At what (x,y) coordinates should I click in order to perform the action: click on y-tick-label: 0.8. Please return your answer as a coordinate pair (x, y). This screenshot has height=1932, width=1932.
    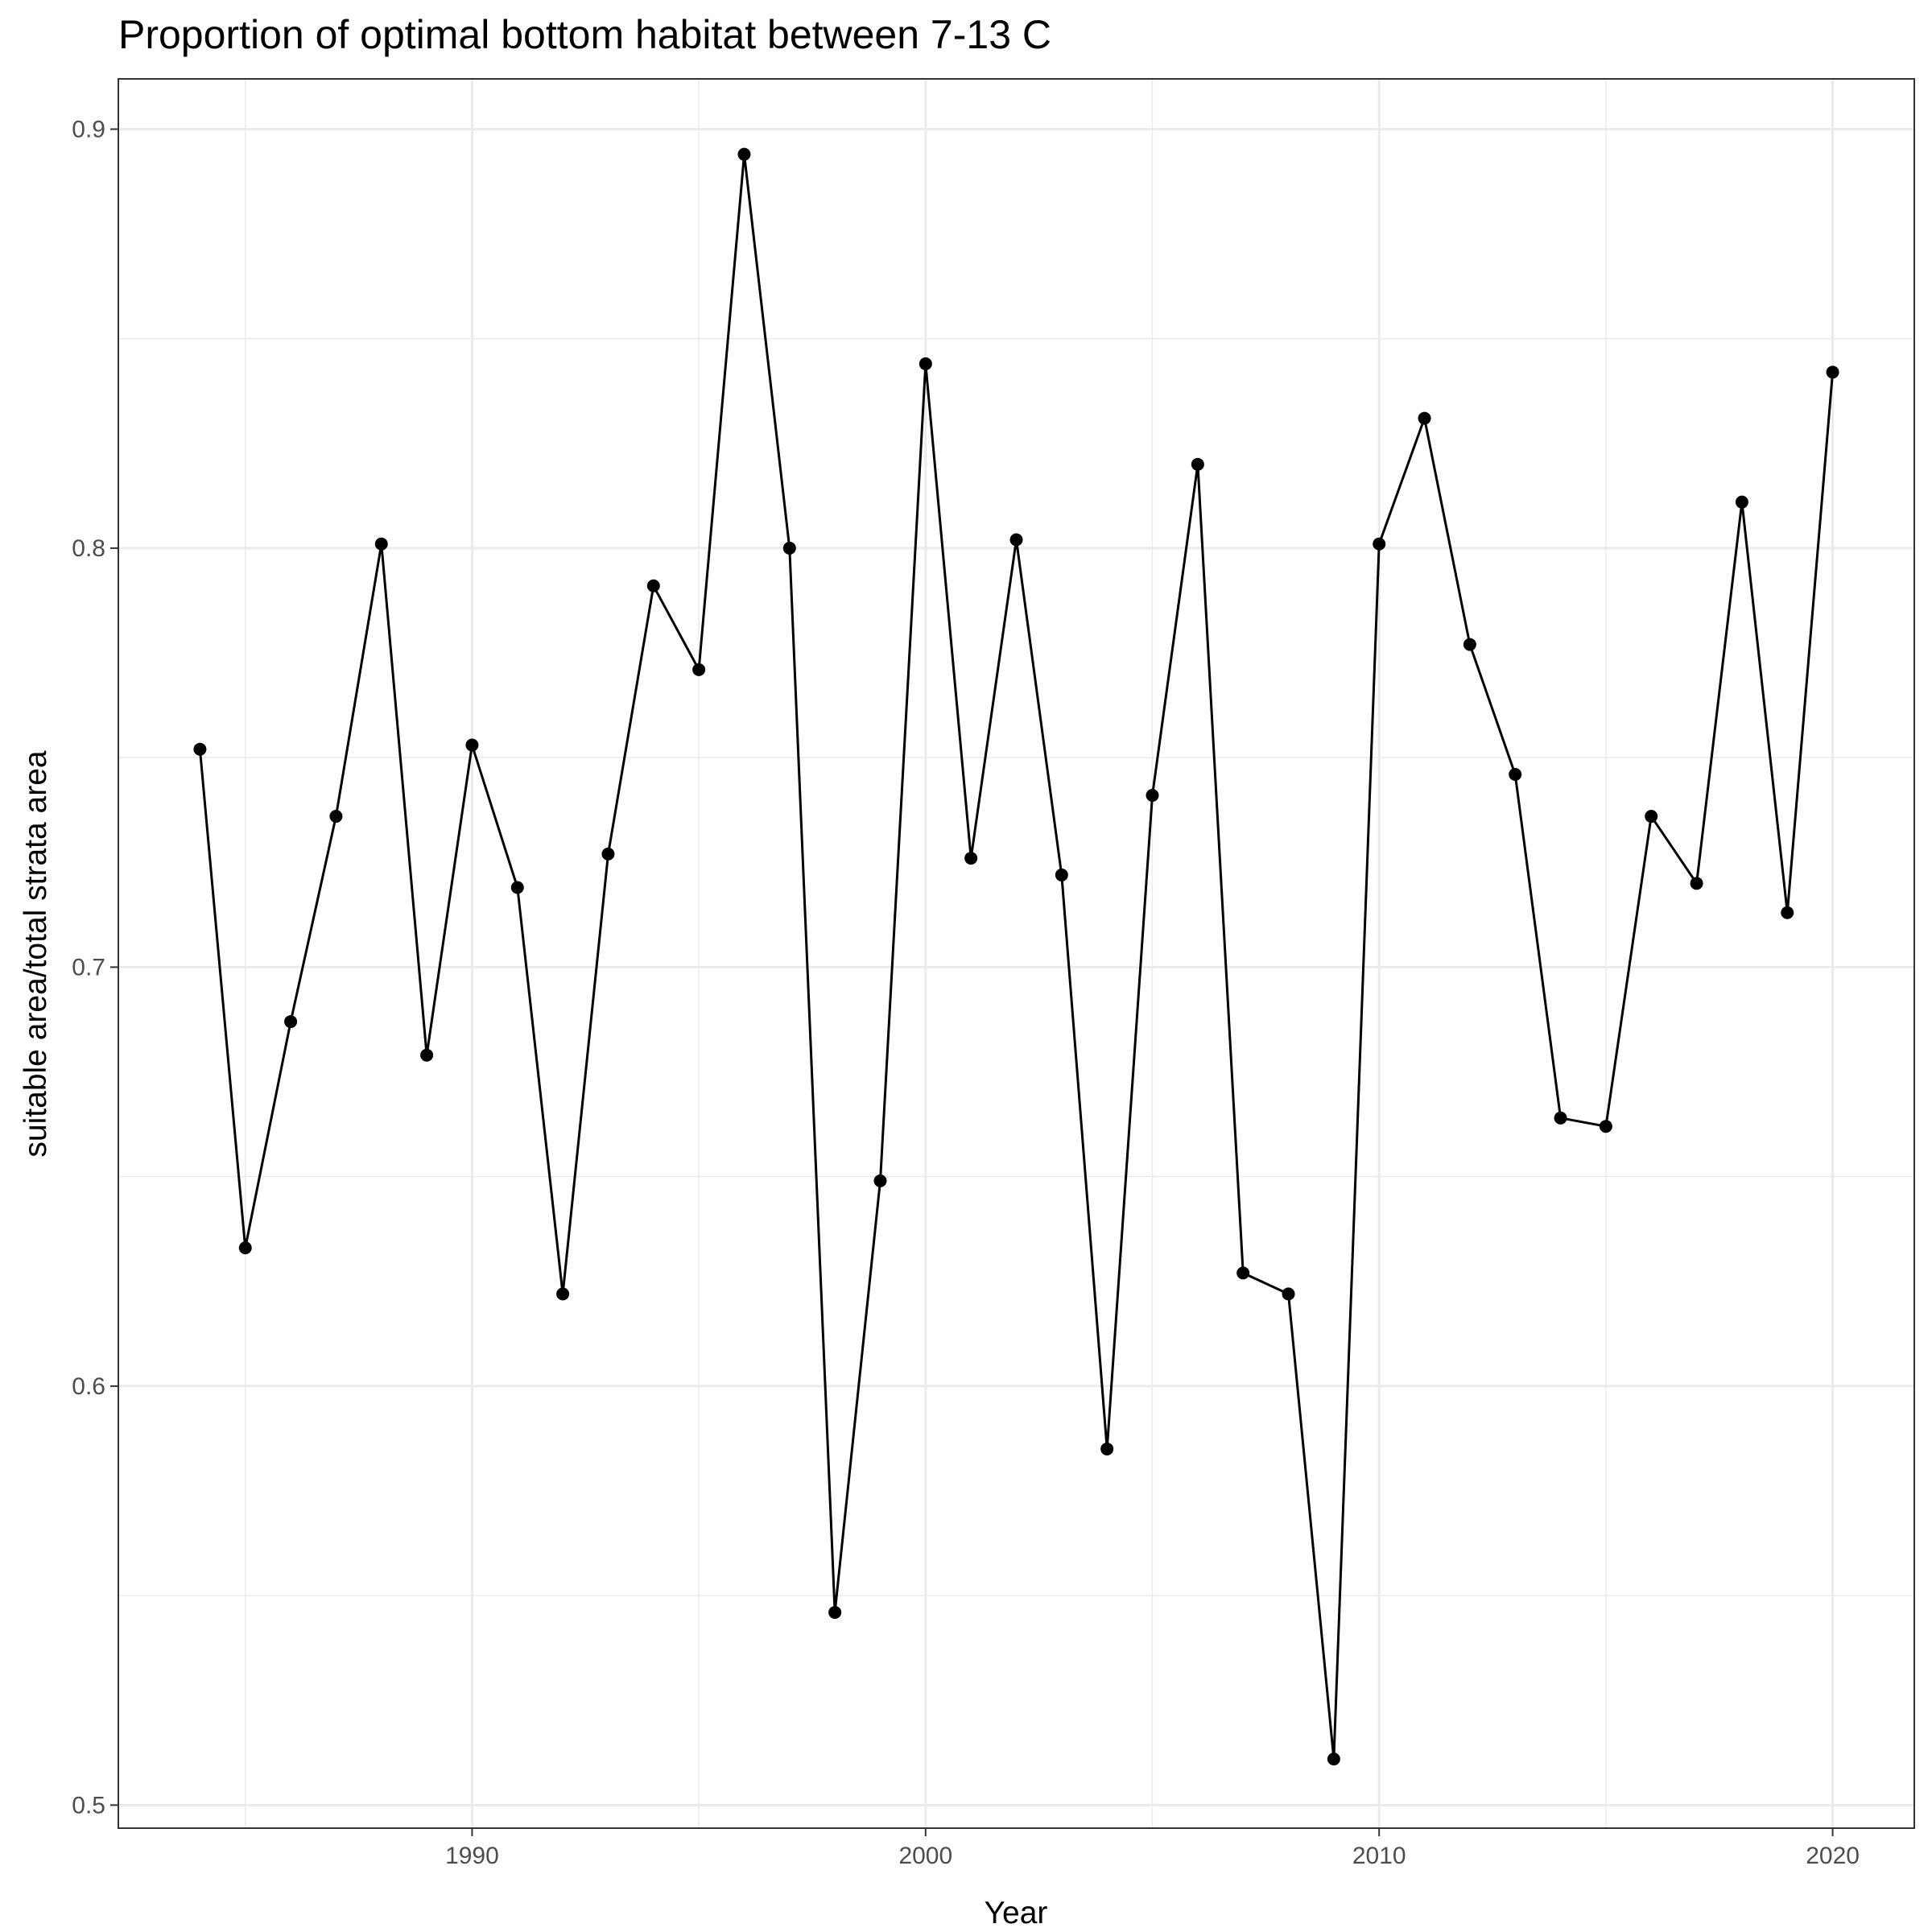
    Looking at the image, I should click on (88, 548).